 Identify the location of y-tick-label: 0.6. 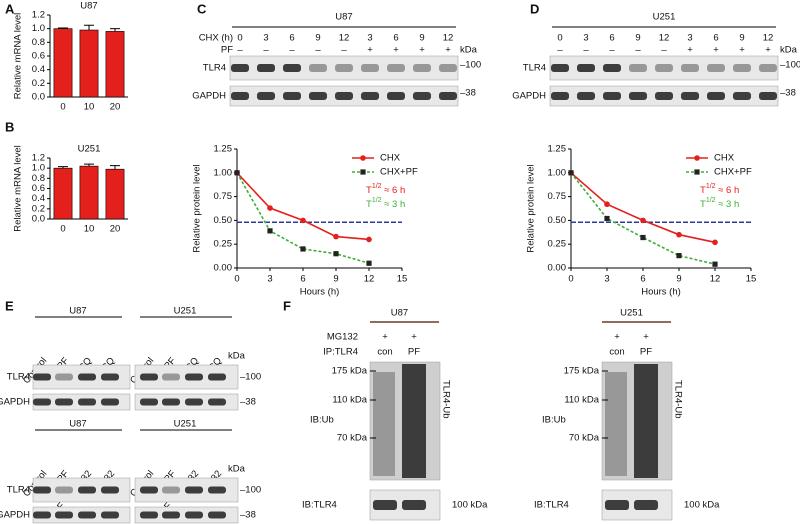
(38, 56).